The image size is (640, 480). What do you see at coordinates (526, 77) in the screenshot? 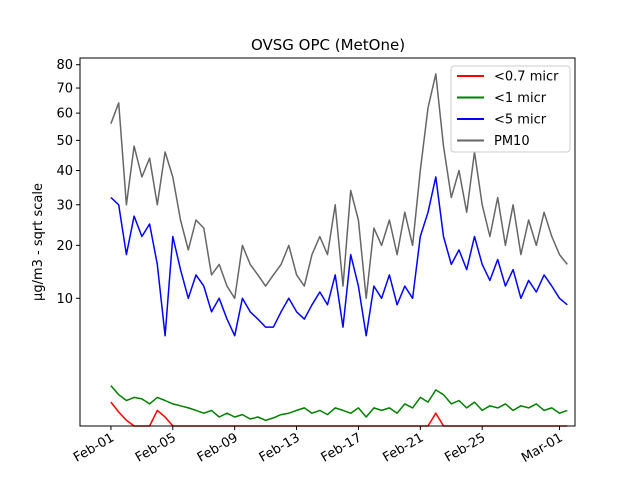
I see `legend-label-0: <0.7 micr` at bounding box center [526, 77].